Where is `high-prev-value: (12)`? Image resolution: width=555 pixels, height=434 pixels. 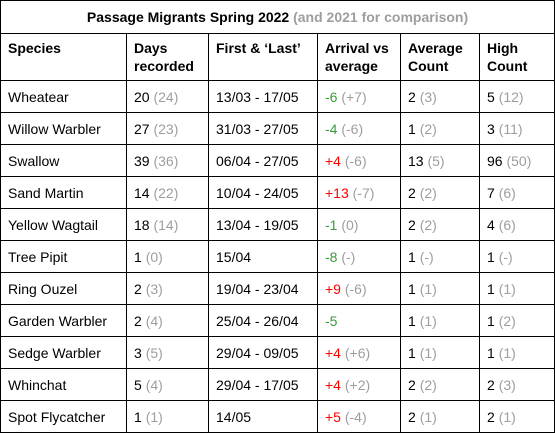 high-prev-value: (12) is located at coordinates (511, 96).